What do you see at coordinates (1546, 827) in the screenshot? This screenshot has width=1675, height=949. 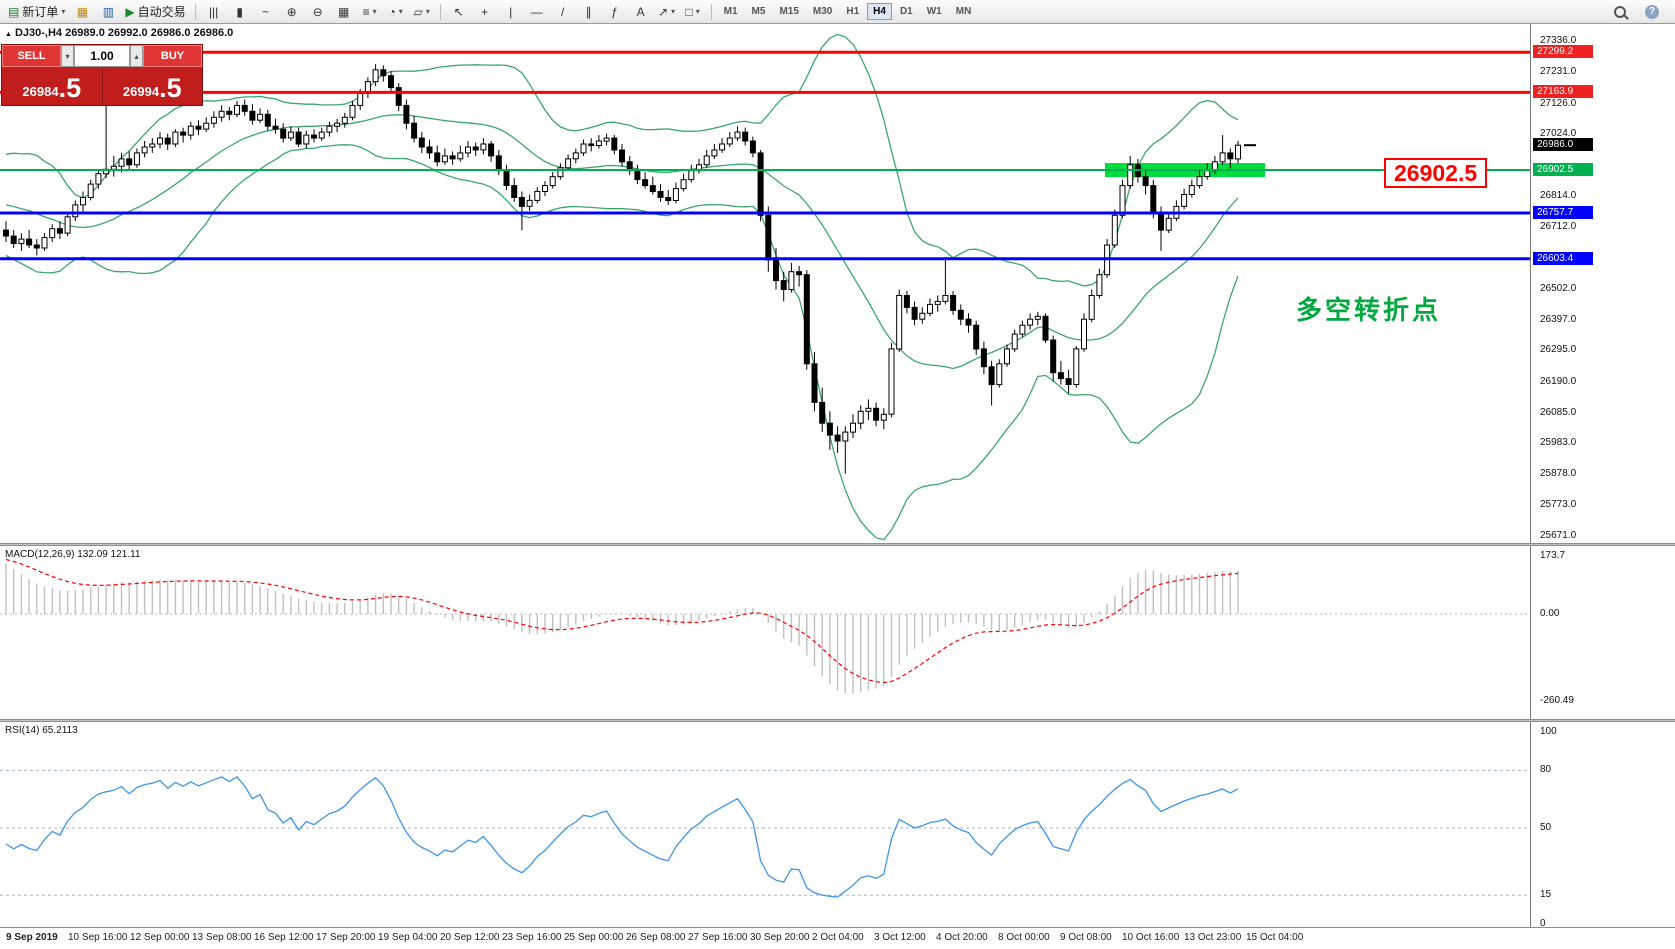 I see `axis-label: 50` at bounding box center [1546, 827].